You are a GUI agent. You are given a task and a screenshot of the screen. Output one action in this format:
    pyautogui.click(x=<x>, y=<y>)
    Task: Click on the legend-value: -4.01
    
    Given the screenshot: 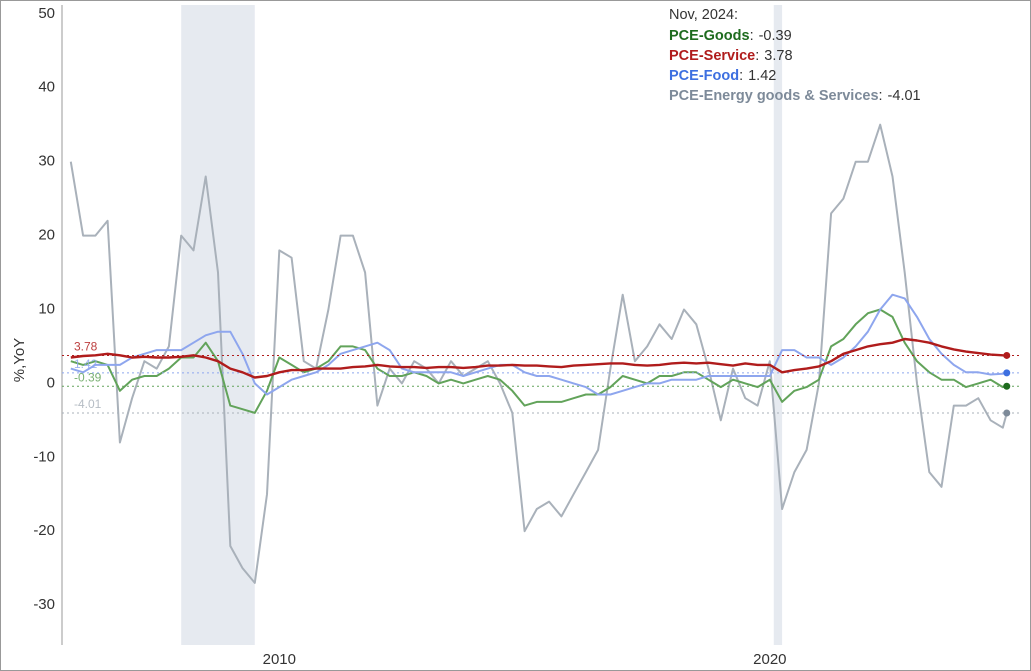 What is the action you would take?
    pyautogui.click(x=904, y=96)
    